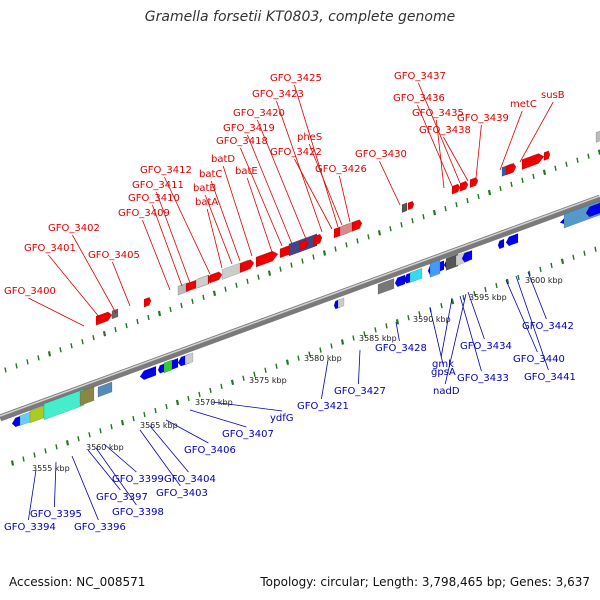 The width and height of the screenshot is (600, 600). What do you see at coordinates (550, 377) in the screenshot?
I see `gene-label: GFO_3441` at bounding box center [550, 377].